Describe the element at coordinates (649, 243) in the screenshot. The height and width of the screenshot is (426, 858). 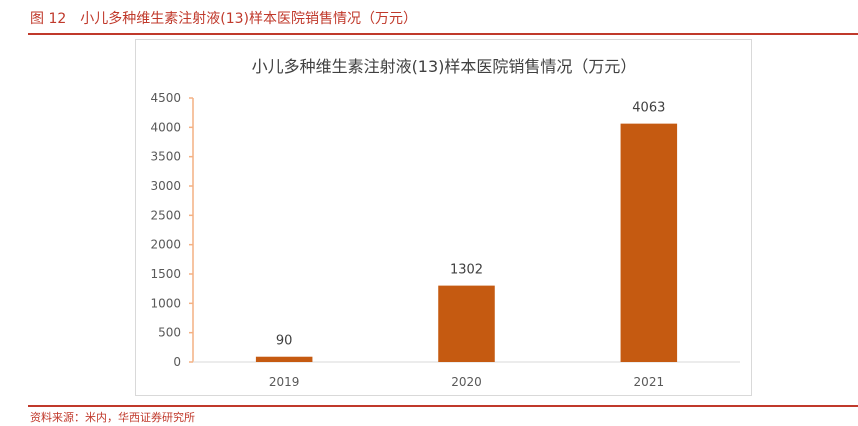
I see `bar-2021` at that location.